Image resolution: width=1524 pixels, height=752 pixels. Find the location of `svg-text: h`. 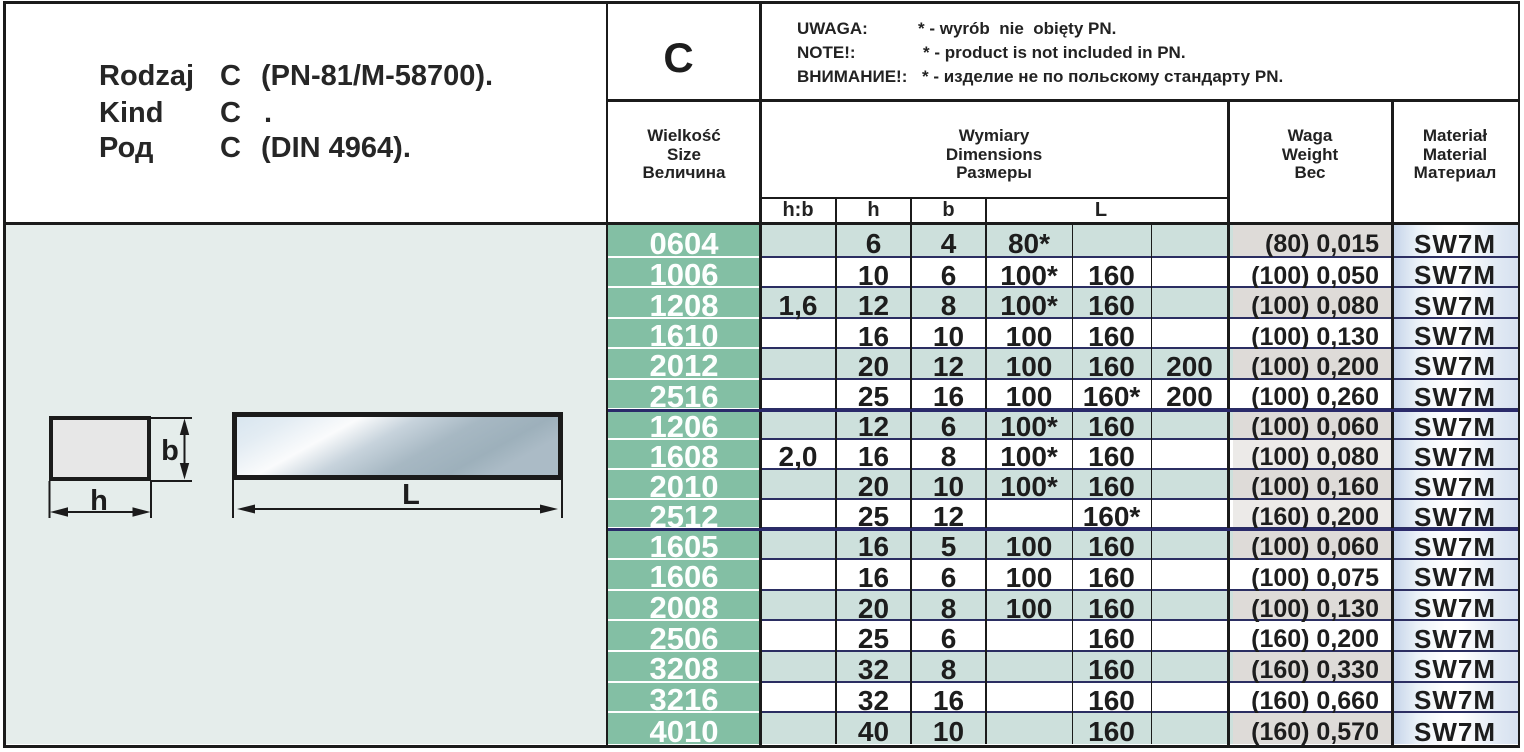

svg-text: h is located at coordinates (99, 501).